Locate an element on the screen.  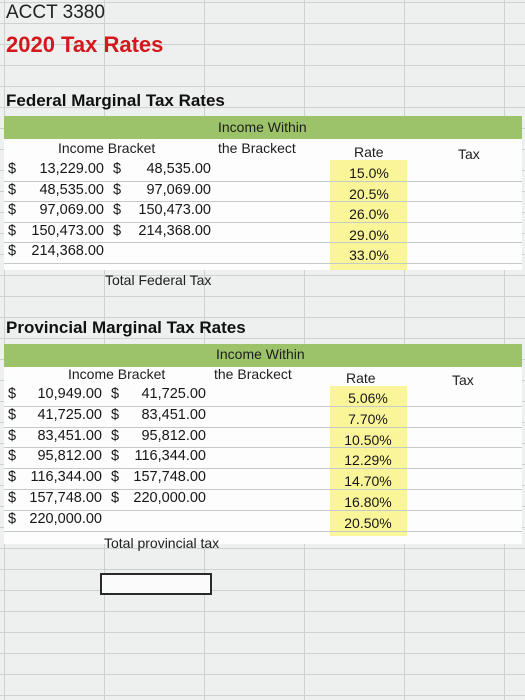
provincial-heading: Provincial Marginal Tax Rates is located at coordinates (126, 327).